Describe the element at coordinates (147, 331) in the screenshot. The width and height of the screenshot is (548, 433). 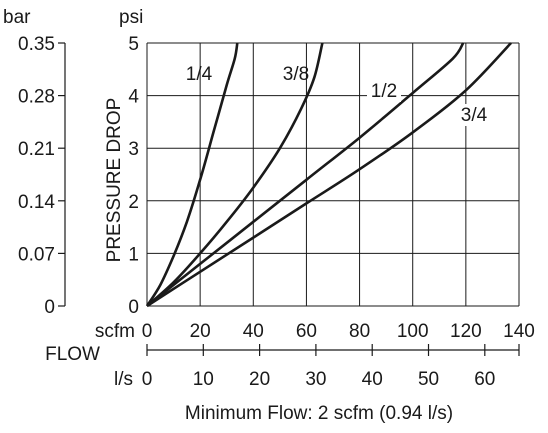
I see `x-tick-label: 0` at that location.